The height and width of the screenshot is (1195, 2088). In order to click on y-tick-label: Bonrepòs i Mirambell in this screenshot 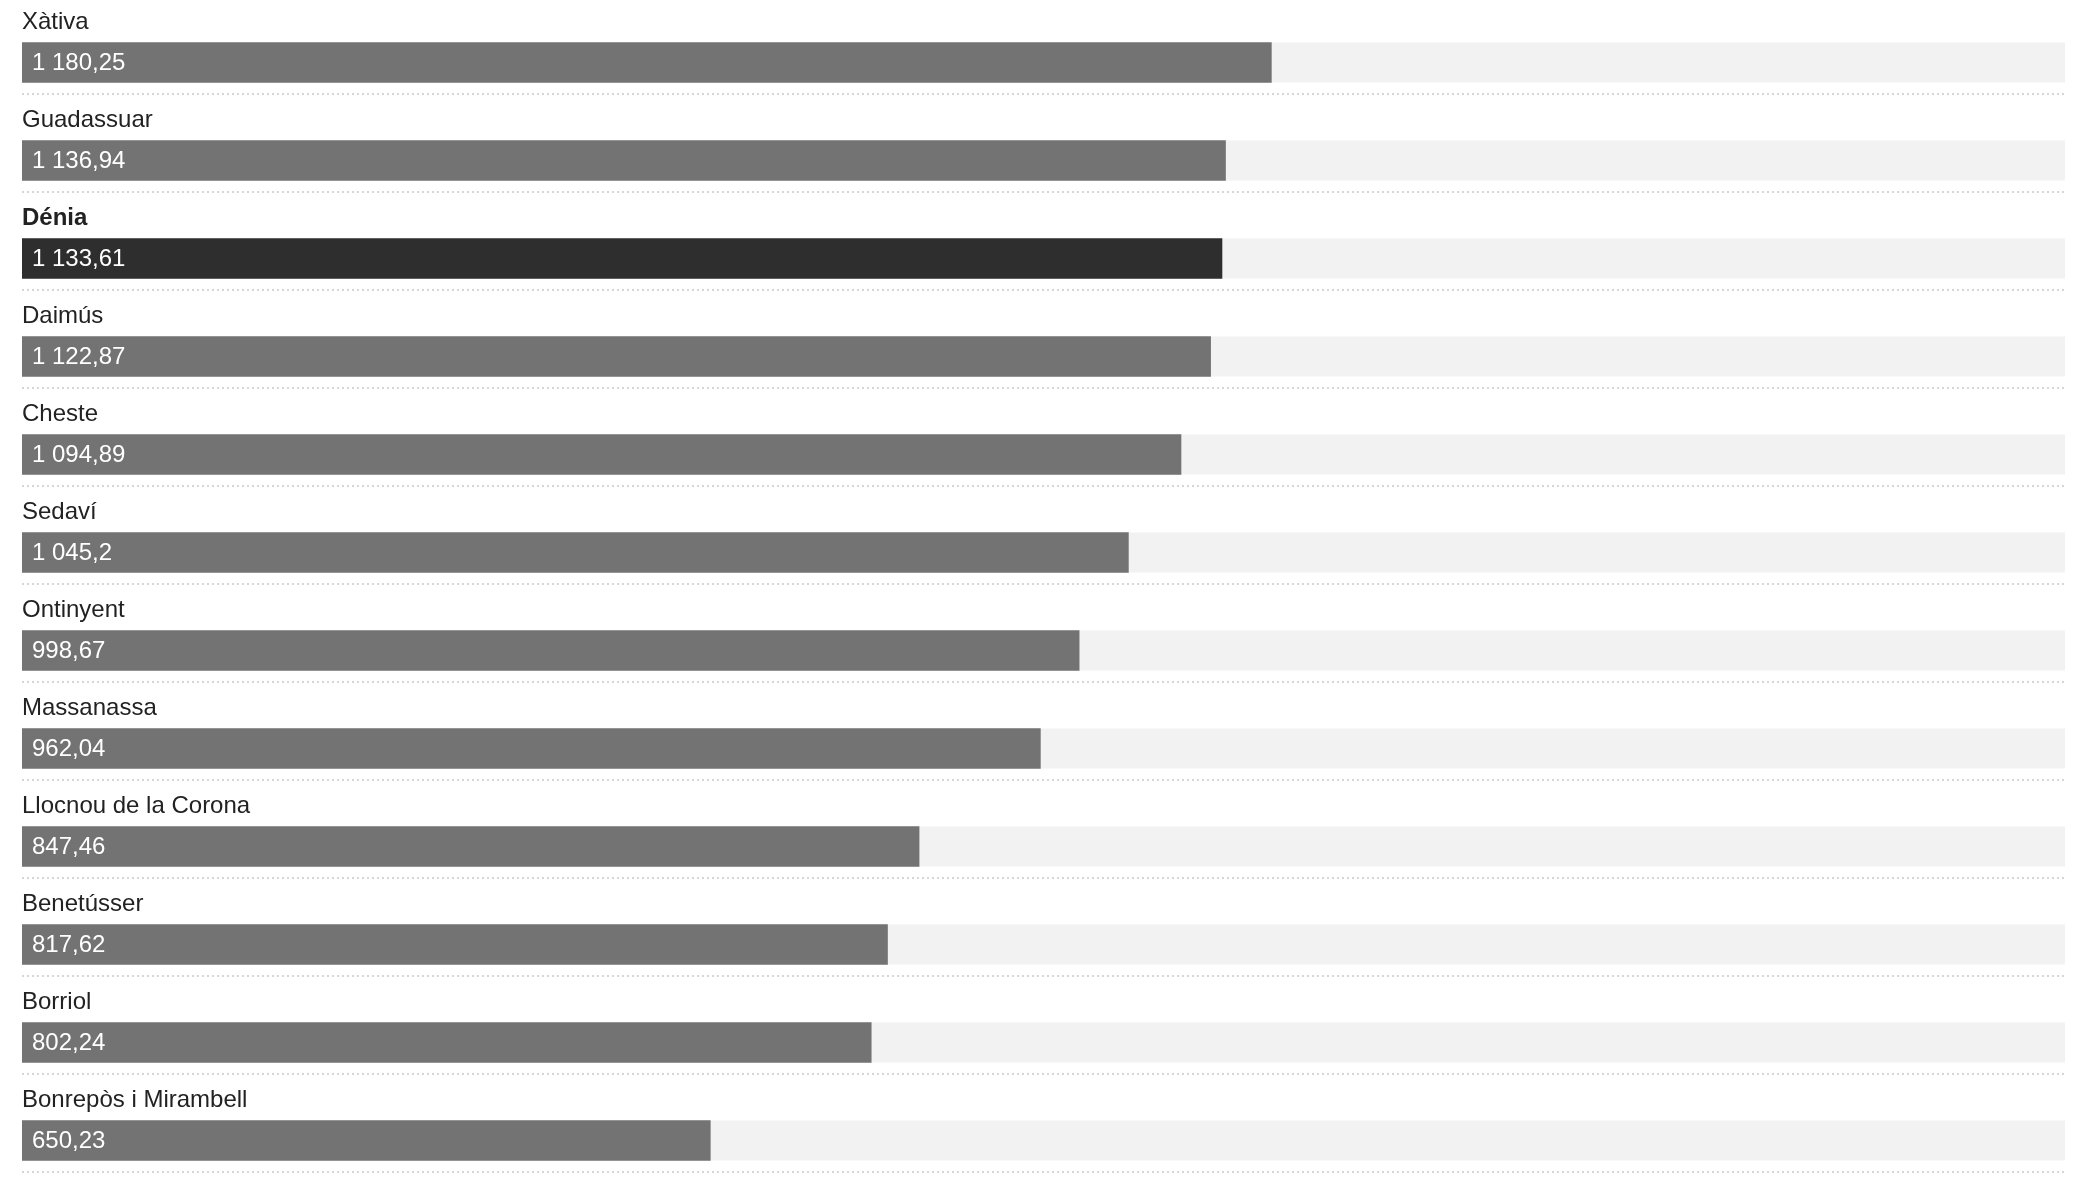, I will do `click(135, 1098)`.